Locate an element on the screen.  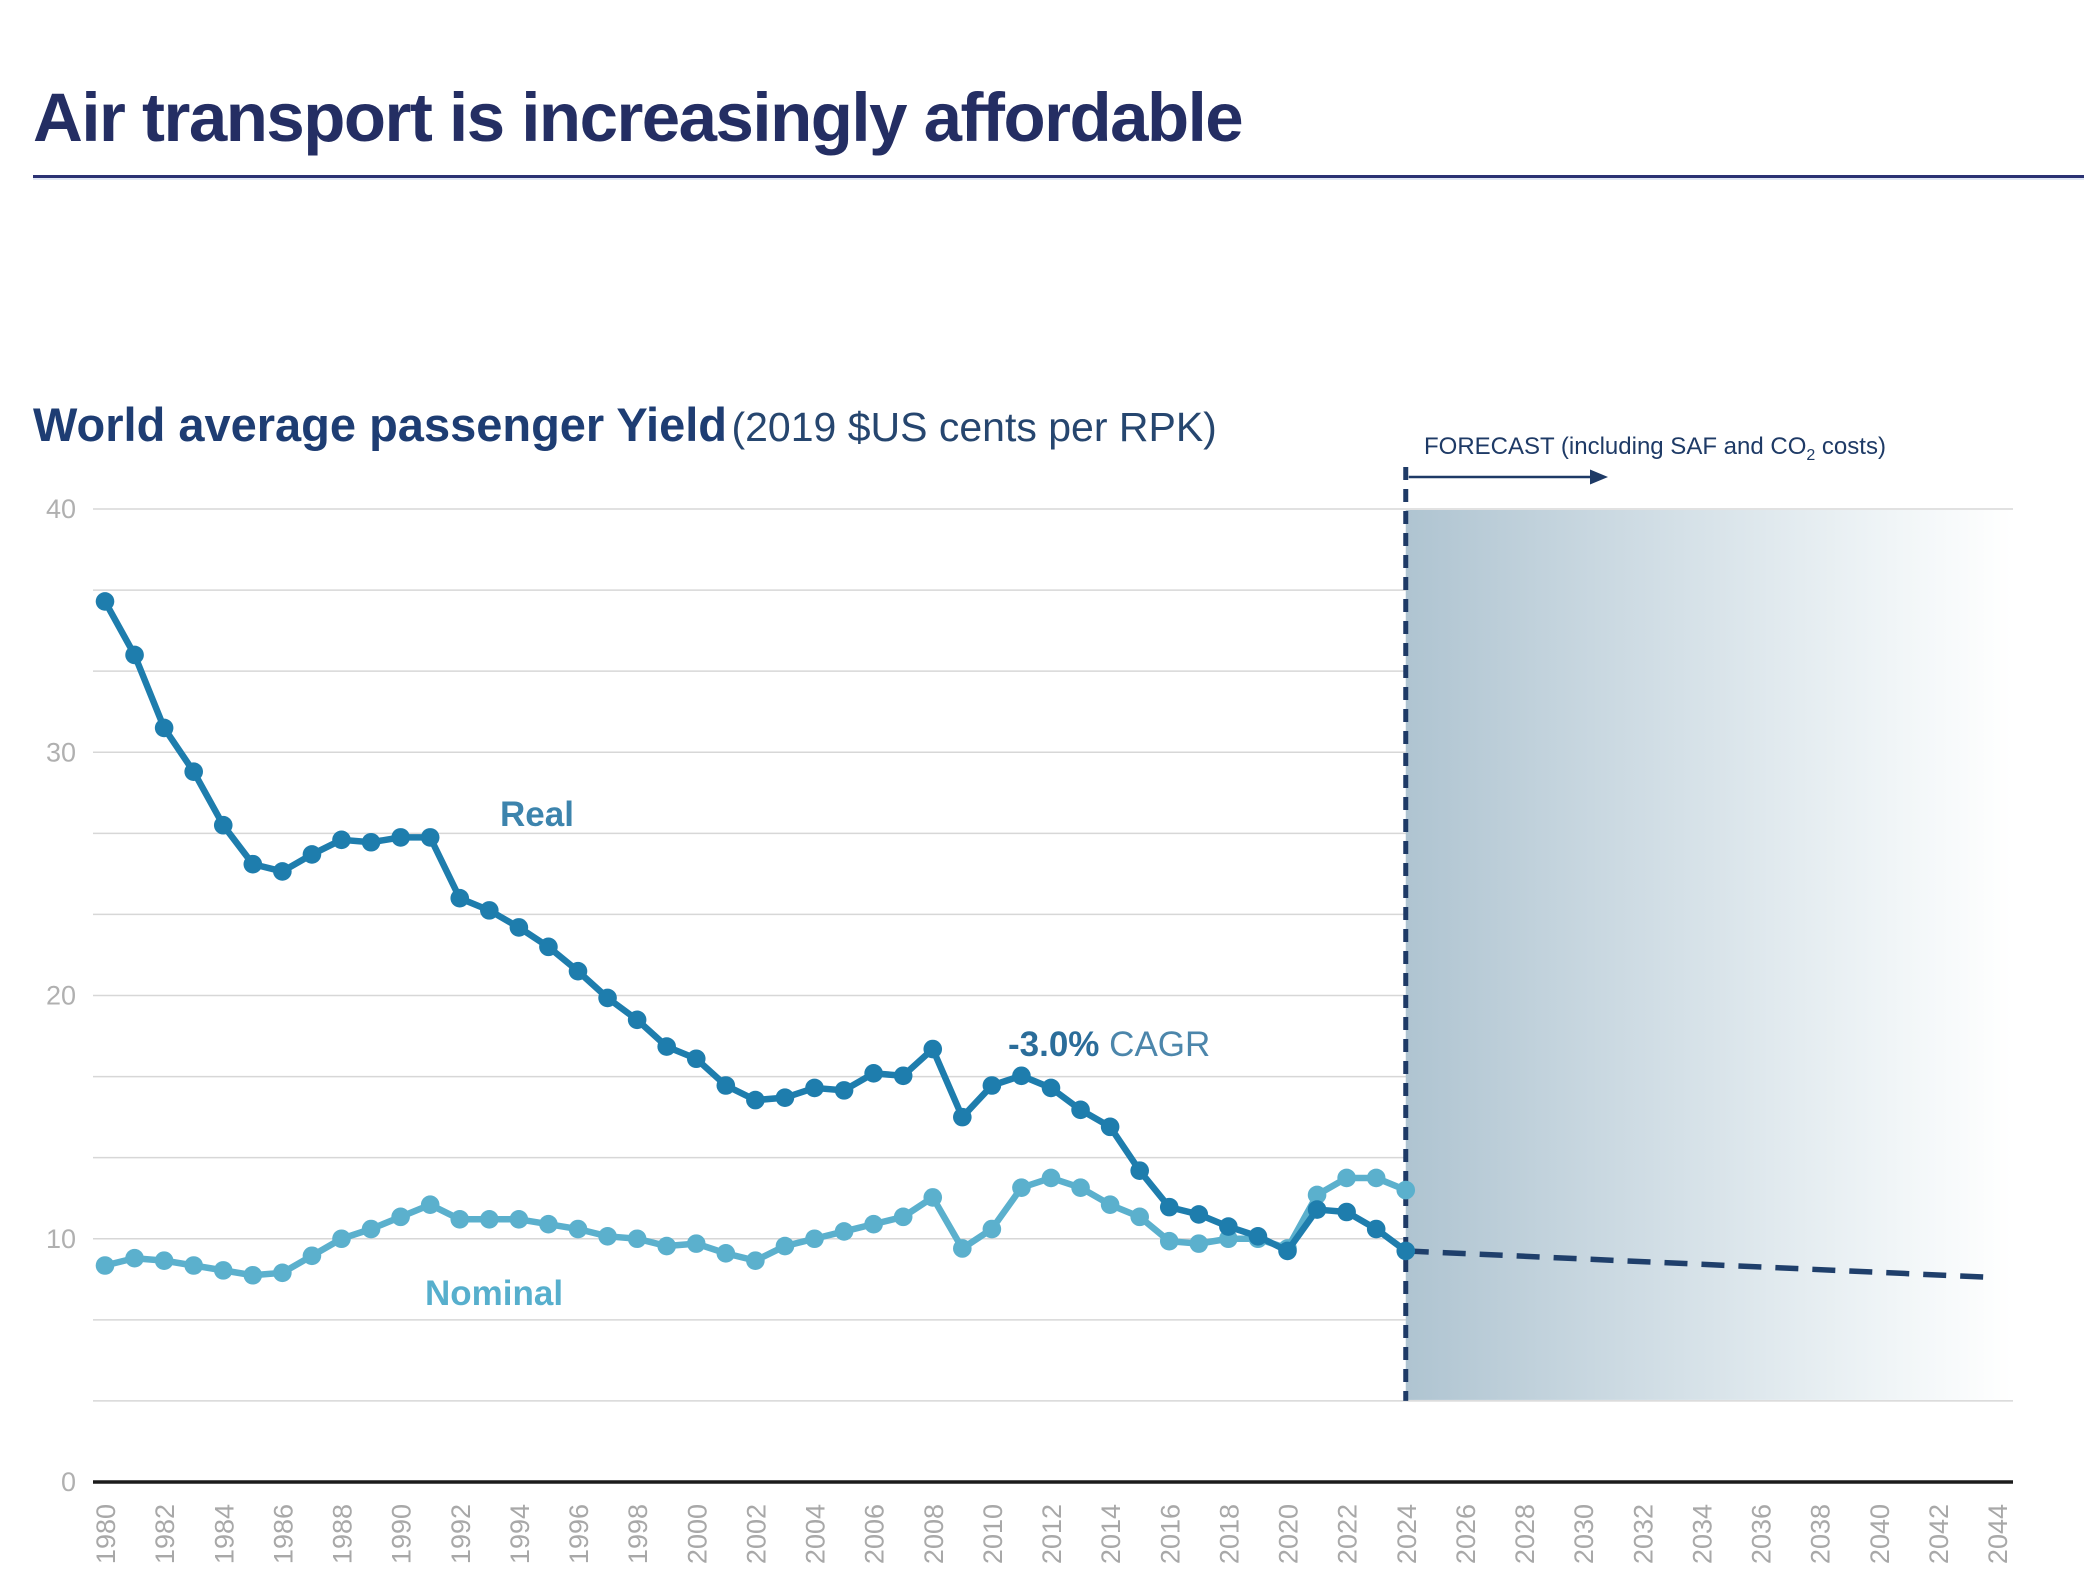
chart-title-main: World average passenger Yield is located at coordinates (380, 424).